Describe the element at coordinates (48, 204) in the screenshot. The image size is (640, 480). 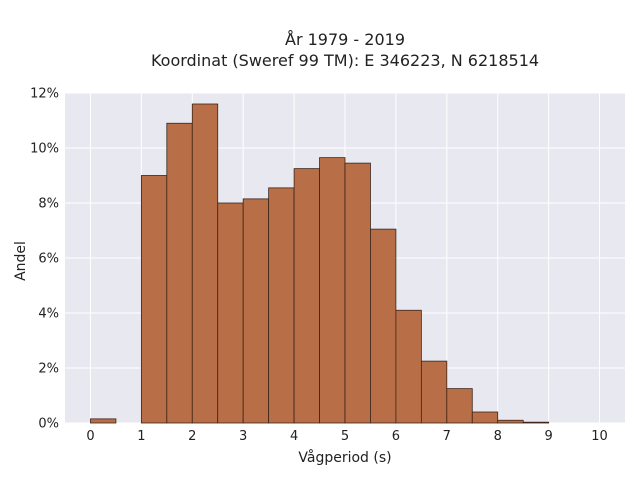
I see `y-tick-label: 8%` at that location.